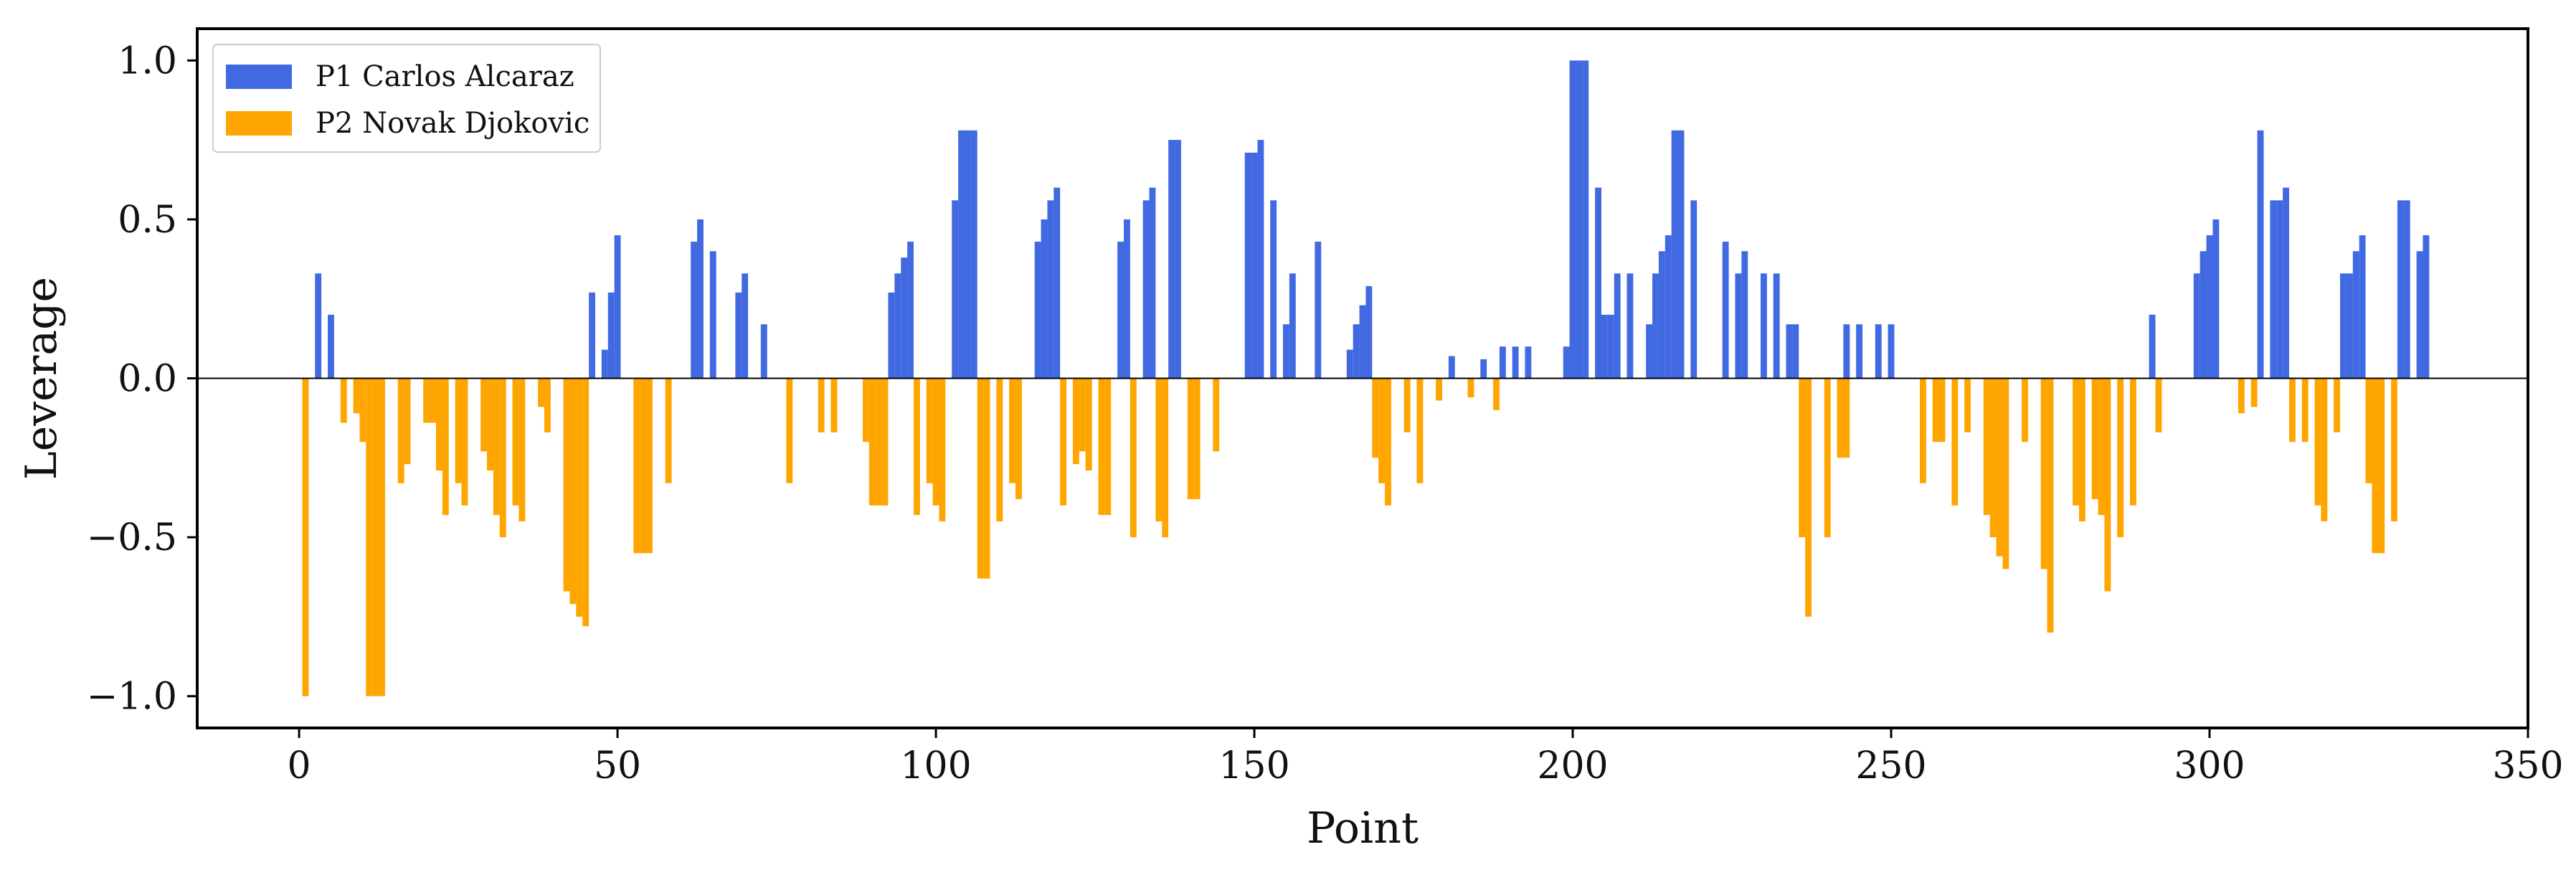  What do you see at coordinates (1253, 765) in the screenshot?
I see `x-tick-label: 150` at bounding box center [1253, 765].